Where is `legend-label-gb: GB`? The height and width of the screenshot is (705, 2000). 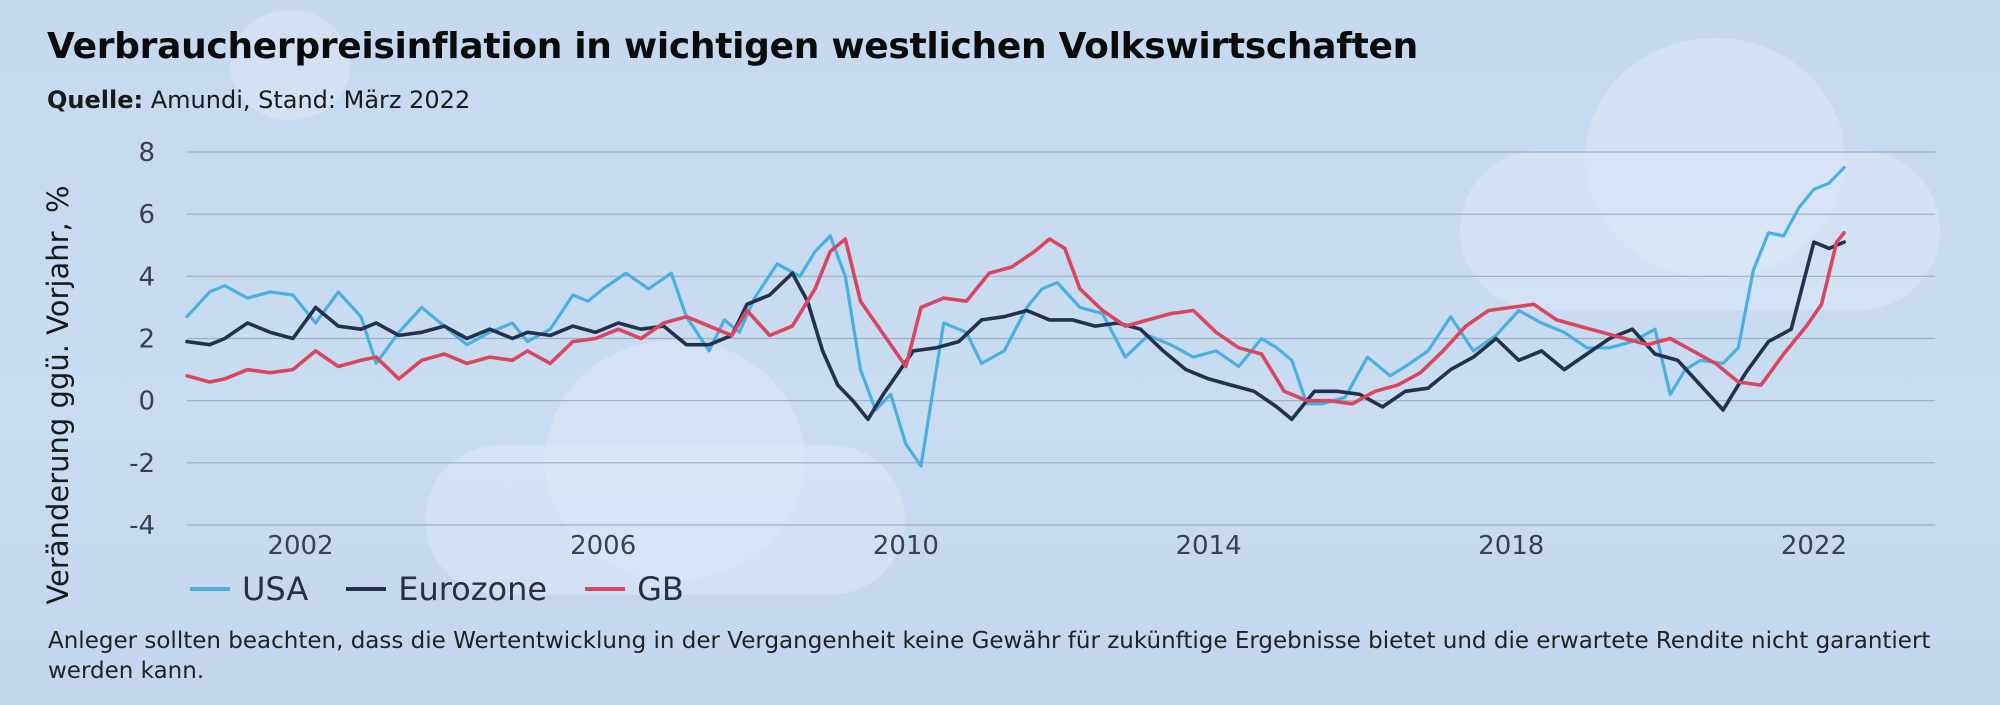
legend-label-gb: GB is located at coordinates (660, 589).